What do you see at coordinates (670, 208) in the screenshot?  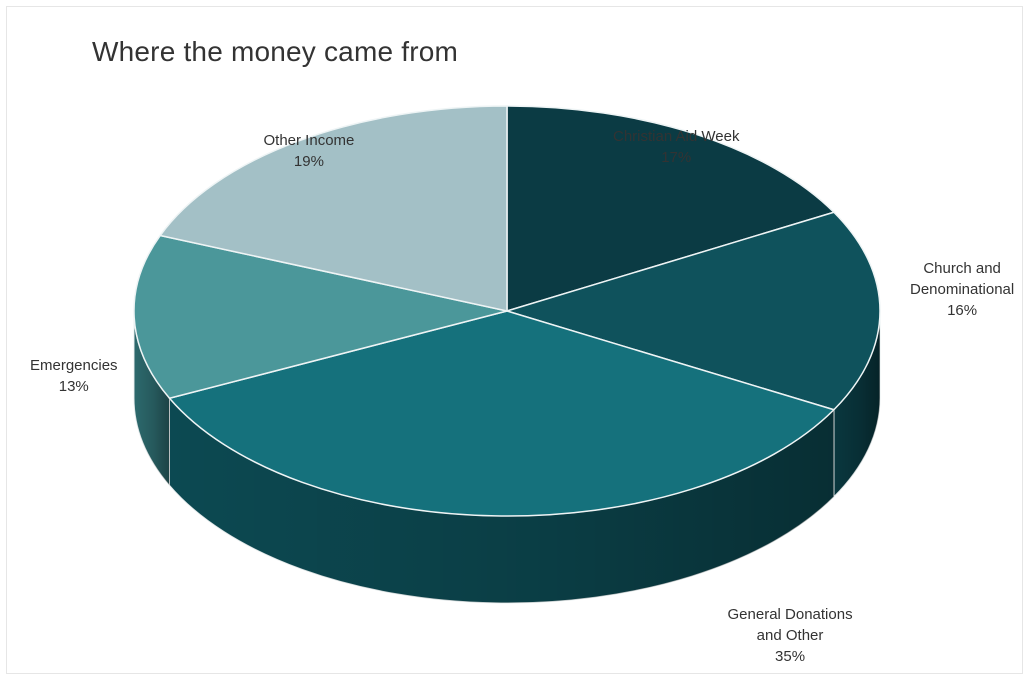 I see `pie-slice-christian-aid-week` at bounding box center [670, 208].